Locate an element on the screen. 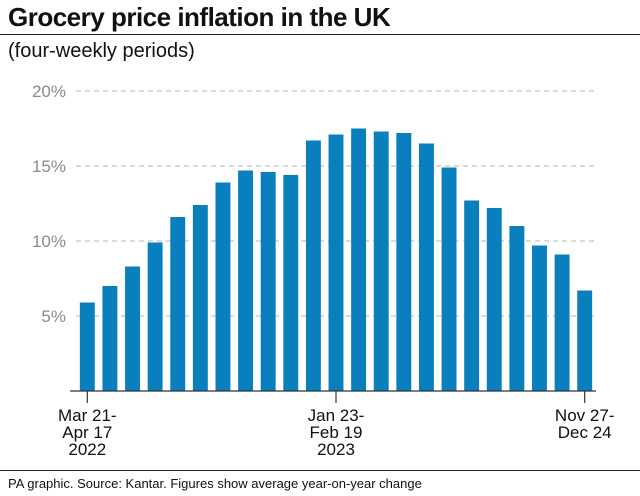  x-tick-label: 2022 is located at coordinates (87, 449).